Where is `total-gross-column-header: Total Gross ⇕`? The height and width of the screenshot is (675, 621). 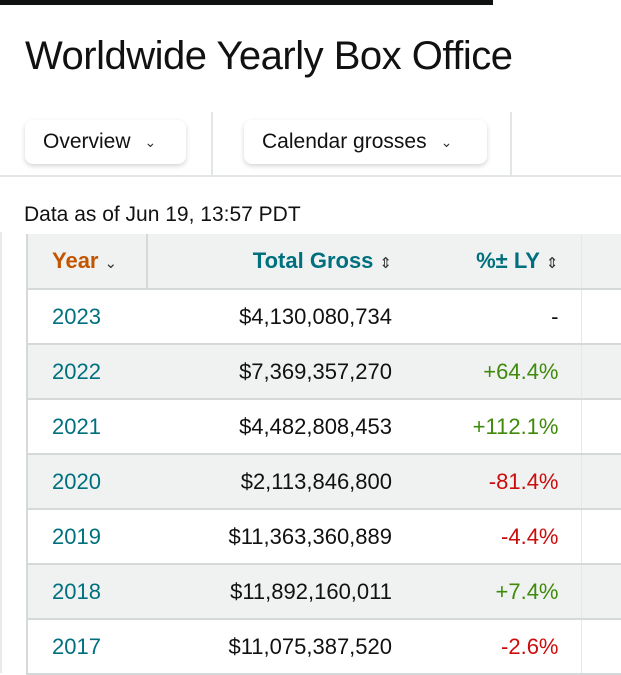 total-gross-column-header: Total Gross ⇕ is located at coordinates (280, 262).